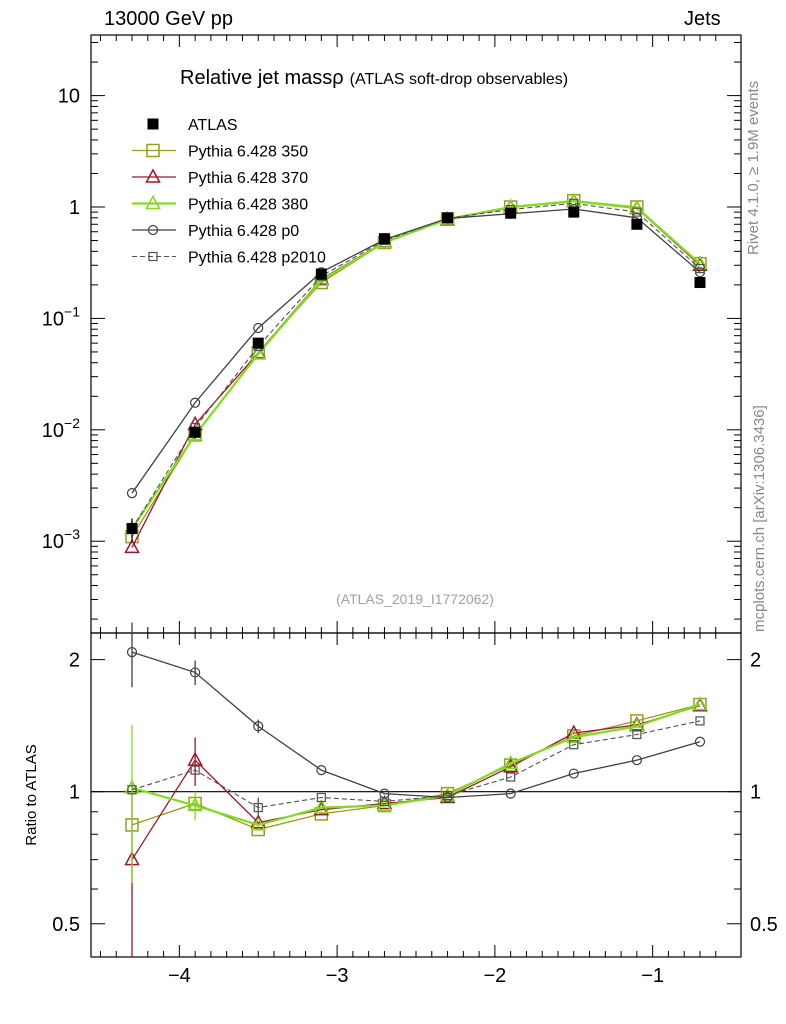  What do you see at coordinates (213, 125) in the screenshot?
I see `legend-label: ATLAS` at bounding box center [213, 125].